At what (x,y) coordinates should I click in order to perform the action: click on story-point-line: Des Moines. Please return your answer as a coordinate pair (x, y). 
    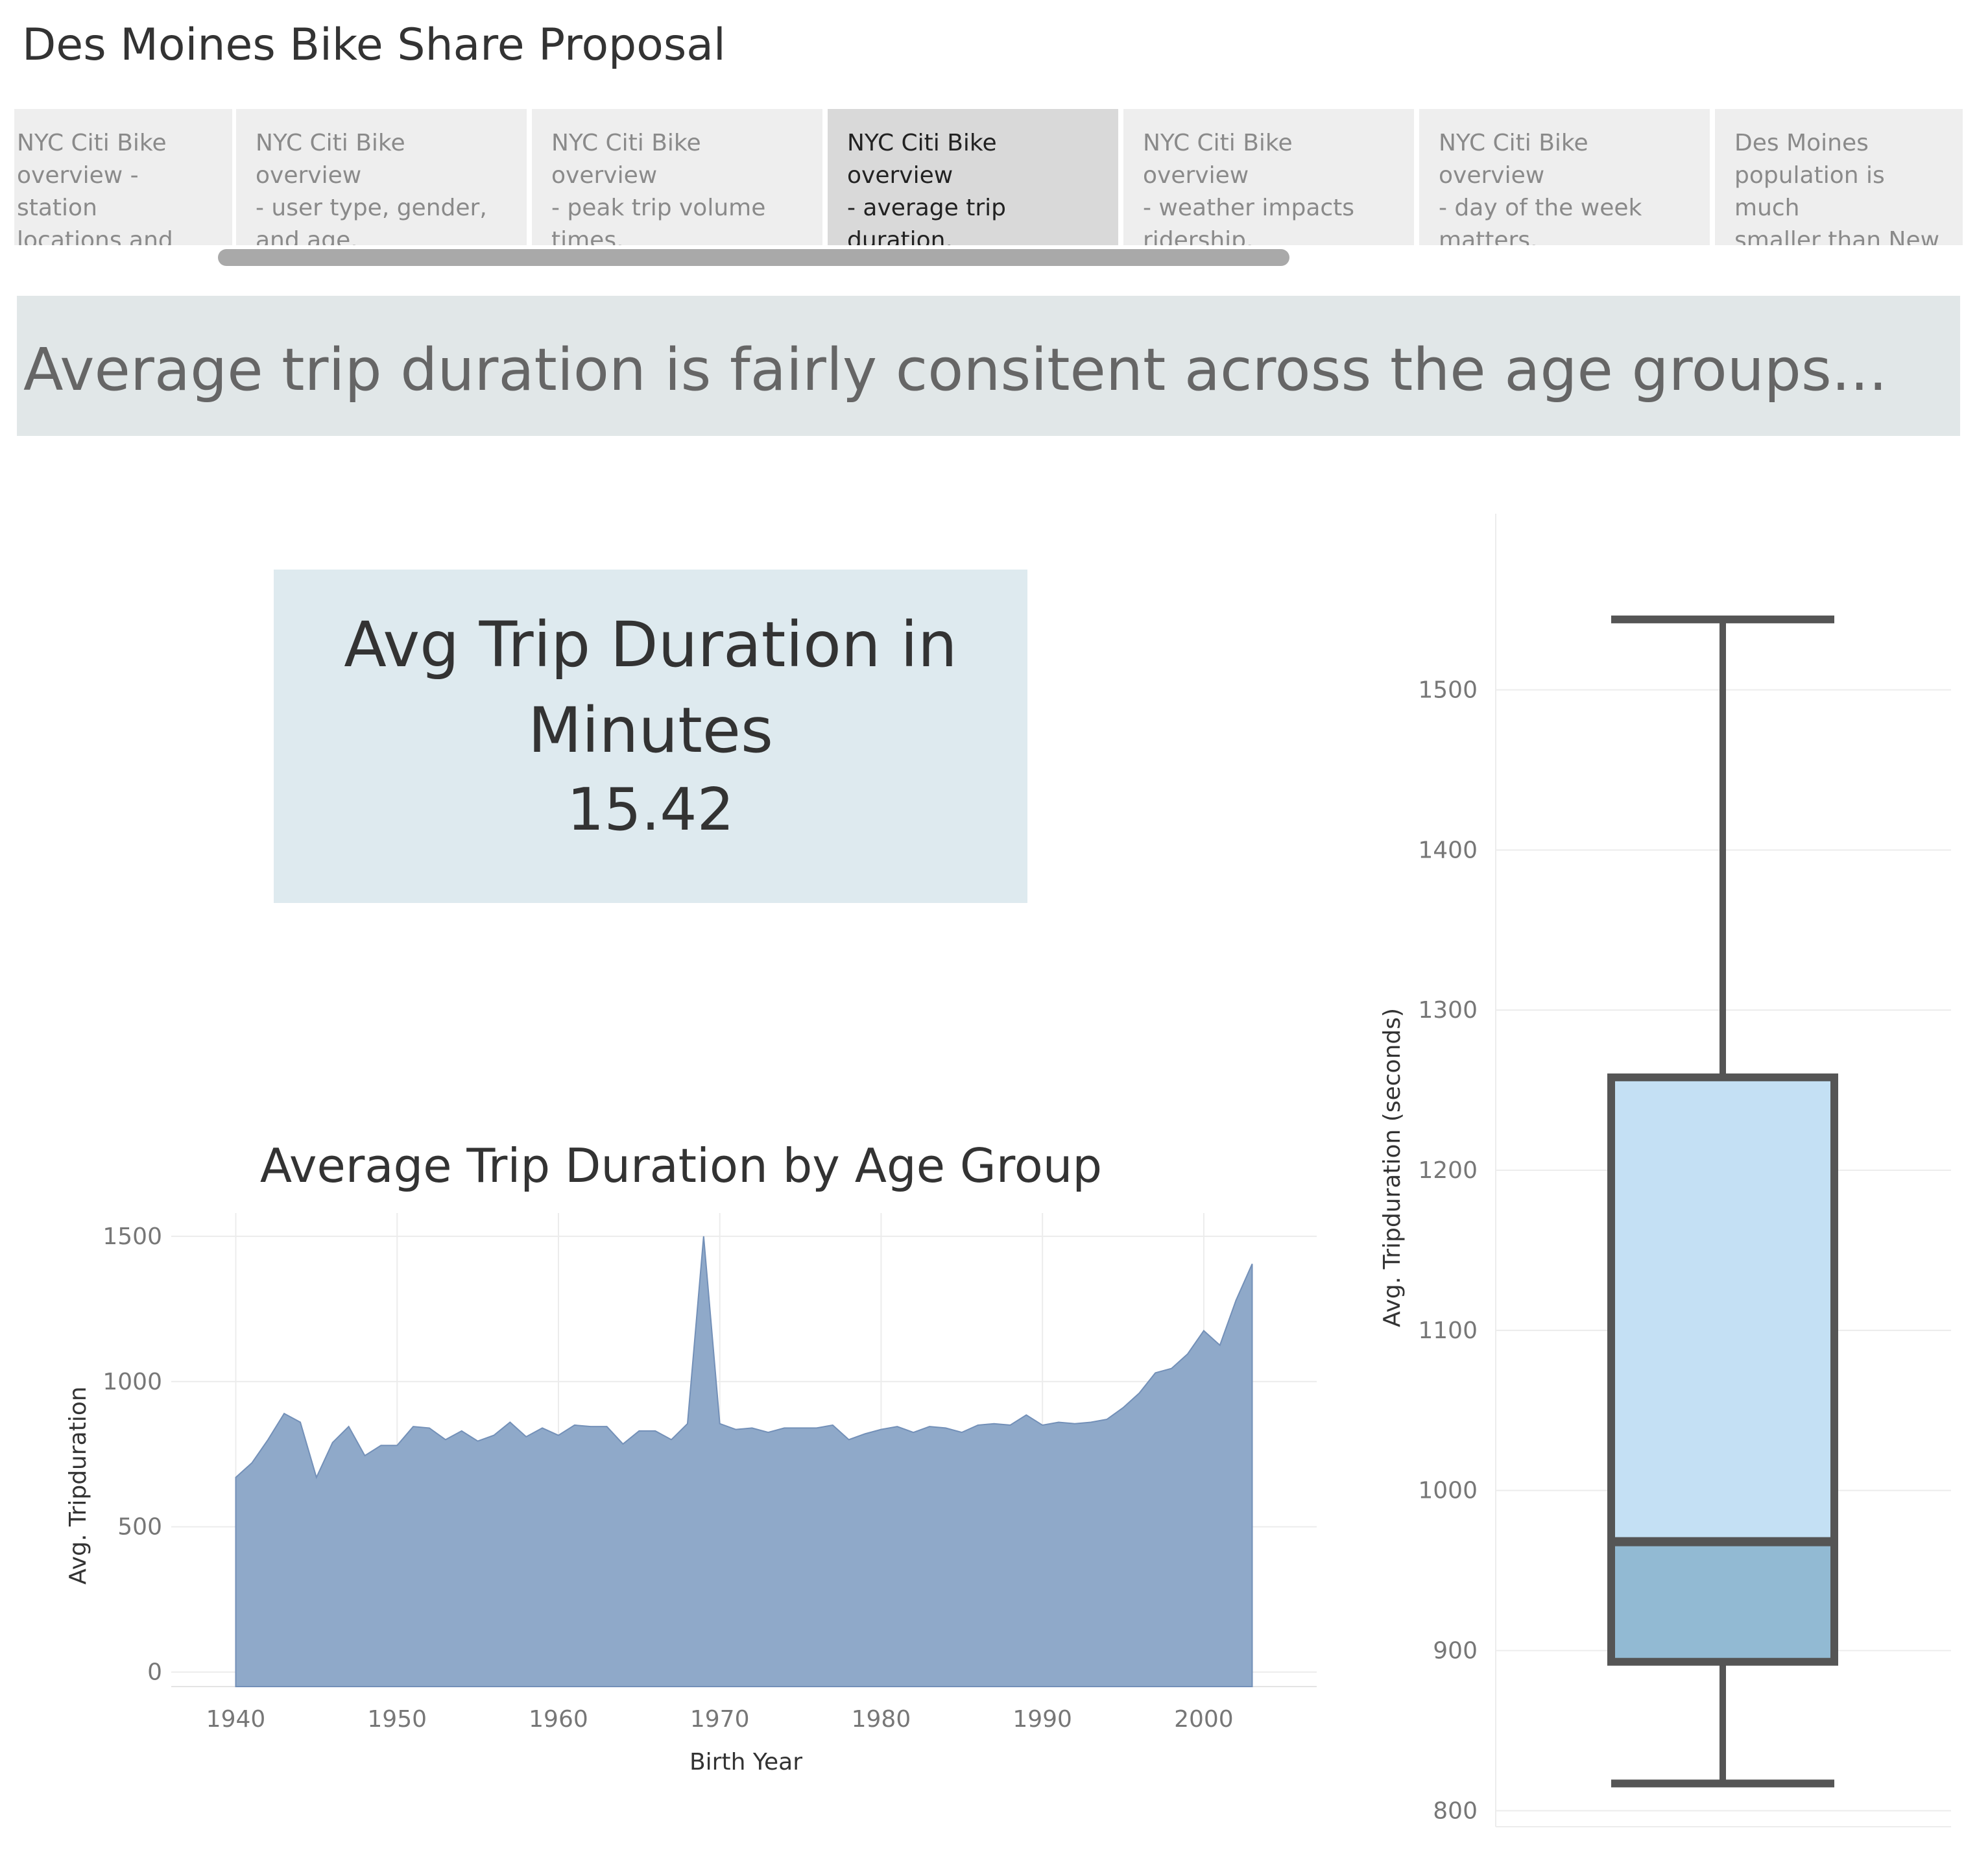
    Looking at the image, I should click on (1801, 143).